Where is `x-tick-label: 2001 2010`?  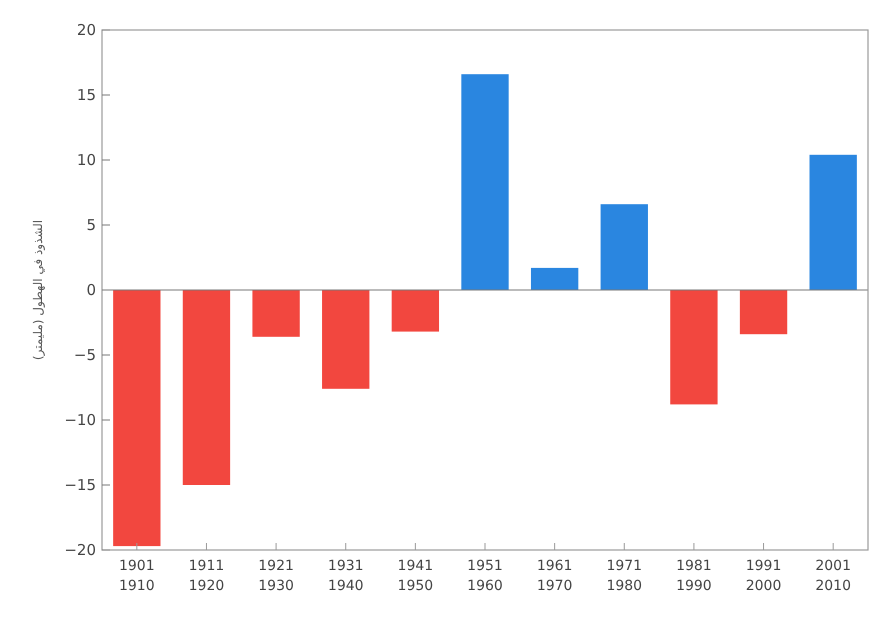
x-tick-label: 2001 2010 is located at coordinates (833, 576).